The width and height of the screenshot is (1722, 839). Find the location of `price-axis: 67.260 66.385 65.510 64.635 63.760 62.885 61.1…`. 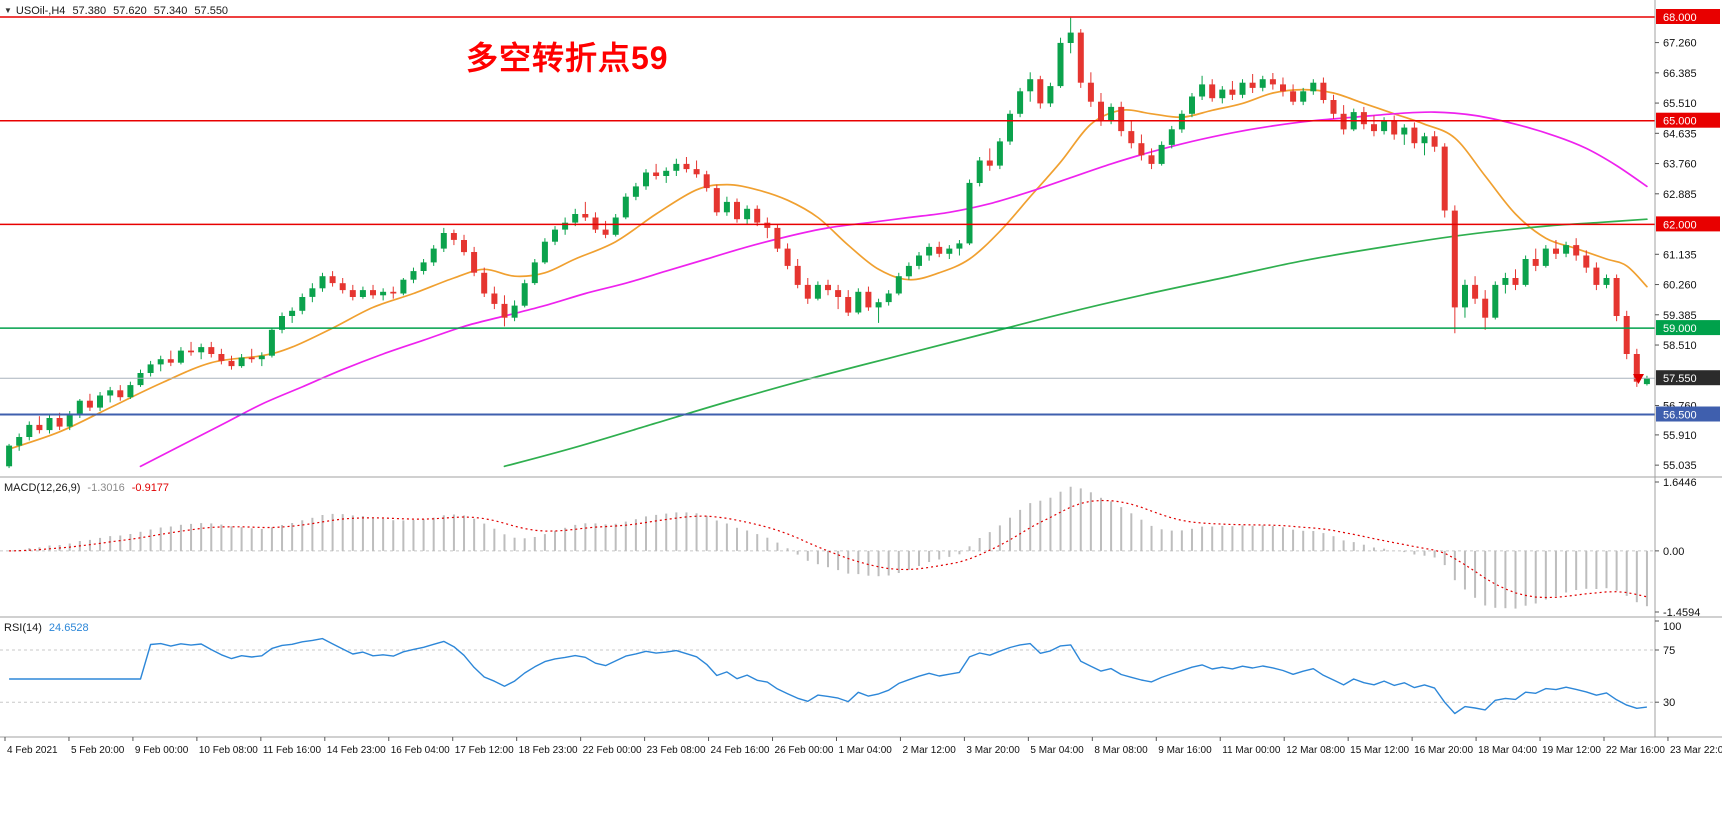

price-axis: 67.260 66.385 65.510 64.635 63.760 62.885 61.1… is located at coordinates (1687, 359).